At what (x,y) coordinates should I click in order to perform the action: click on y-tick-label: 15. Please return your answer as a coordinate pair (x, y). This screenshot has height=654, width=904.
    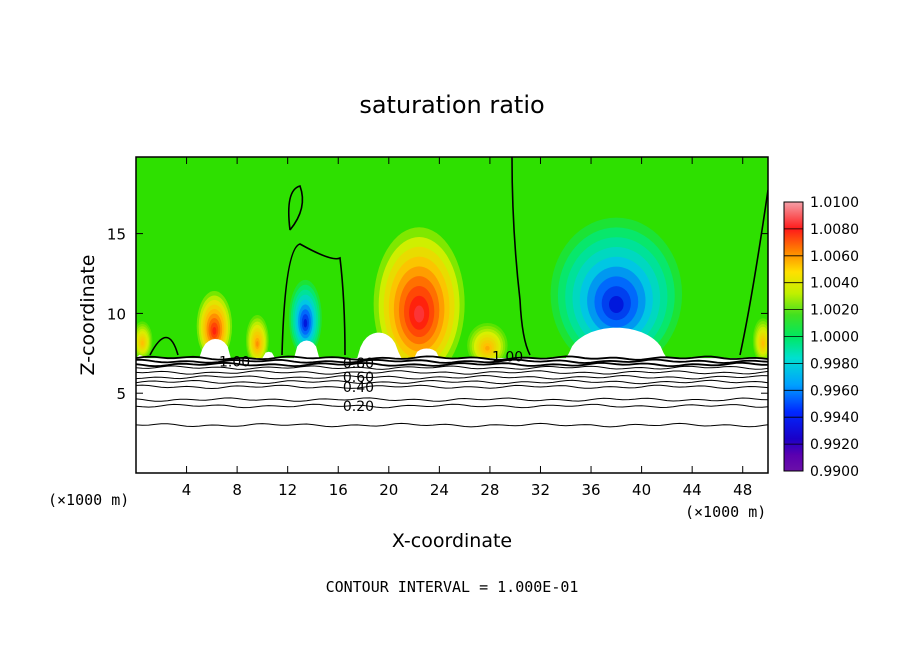
    Looking at the image, I should click on (116, 235).